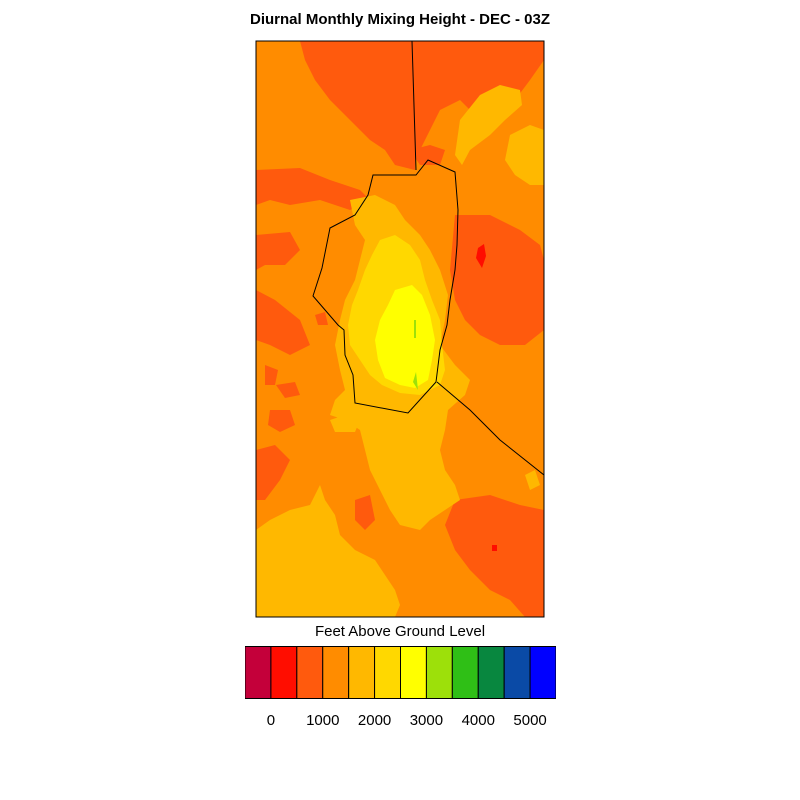  I want to click on legend-title: Feet Above Ground Level, so click(400, 631).